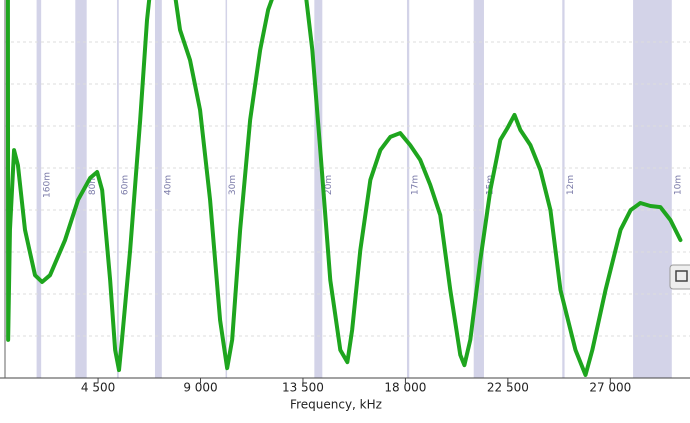 Image resolution: width=690 pixels, height=423 pixels. Describe the element at coordinates (405, 388) in the screenshot. I see `x-tick-label: 18 000` at that location.